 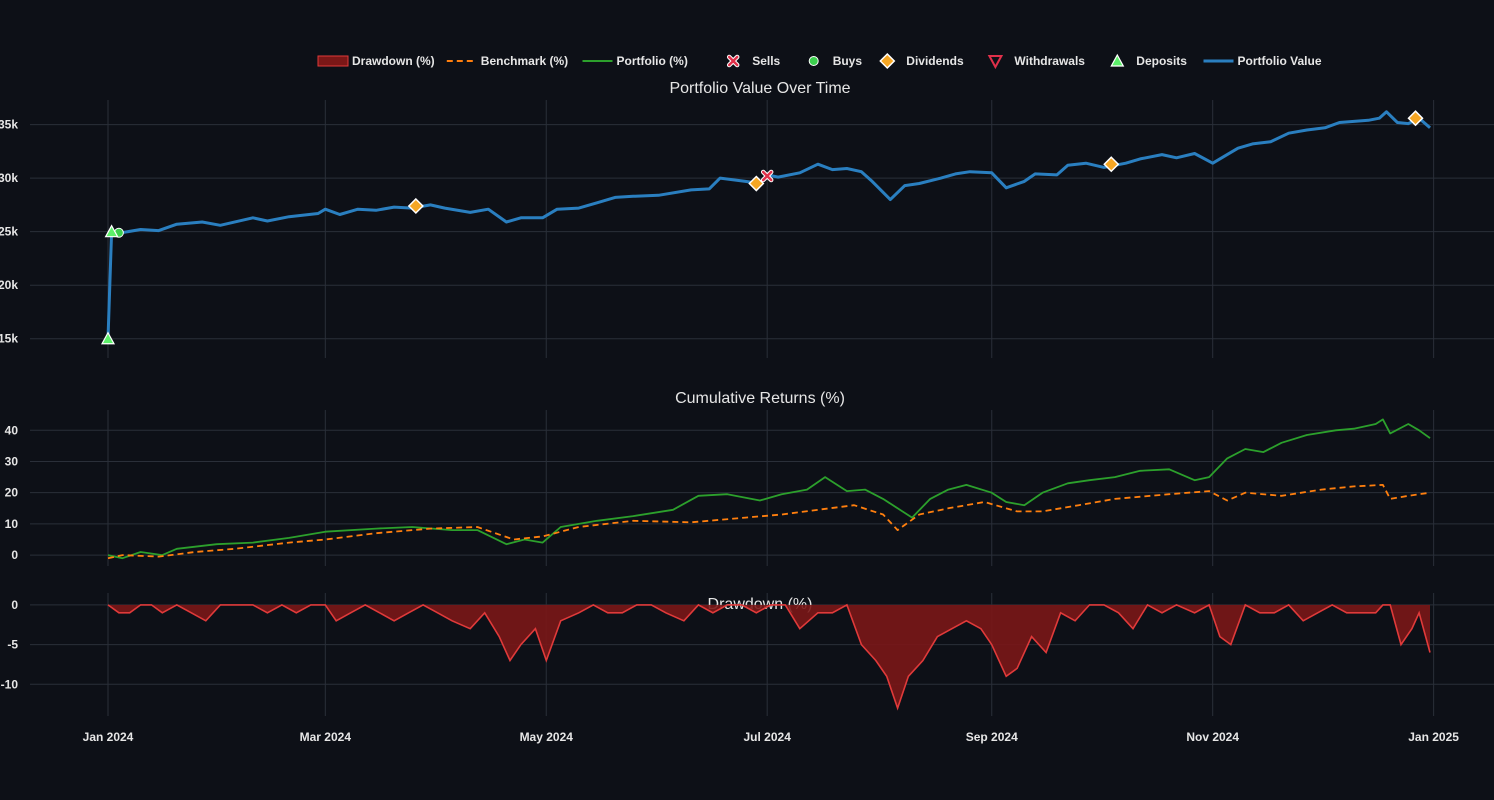 I want to click on legend-item-buys: Buys, so click(x=835, y=61).